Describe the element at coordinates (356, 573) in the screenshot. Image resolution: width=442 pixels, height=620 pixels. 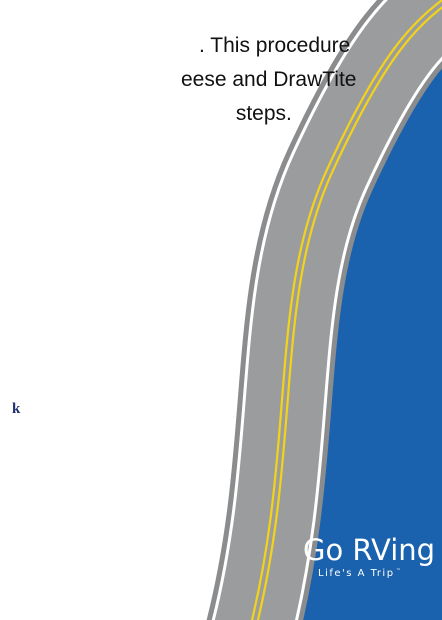
I see `logo-tagline: Life's A Trip` at that location.